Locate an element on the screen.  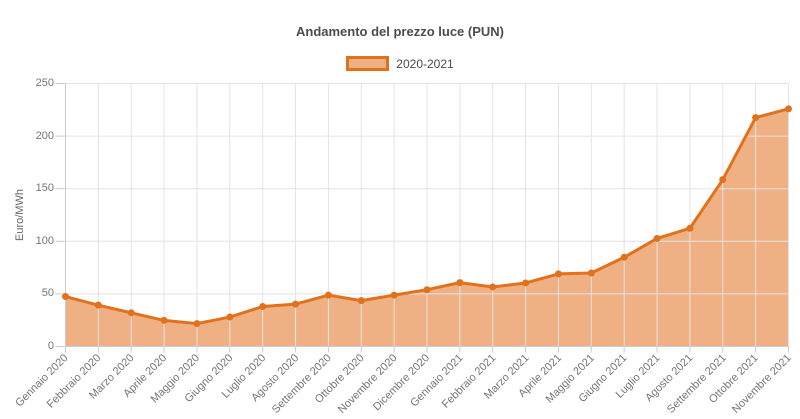
y-tick-label: 150 is located at coordinates (44, 188).